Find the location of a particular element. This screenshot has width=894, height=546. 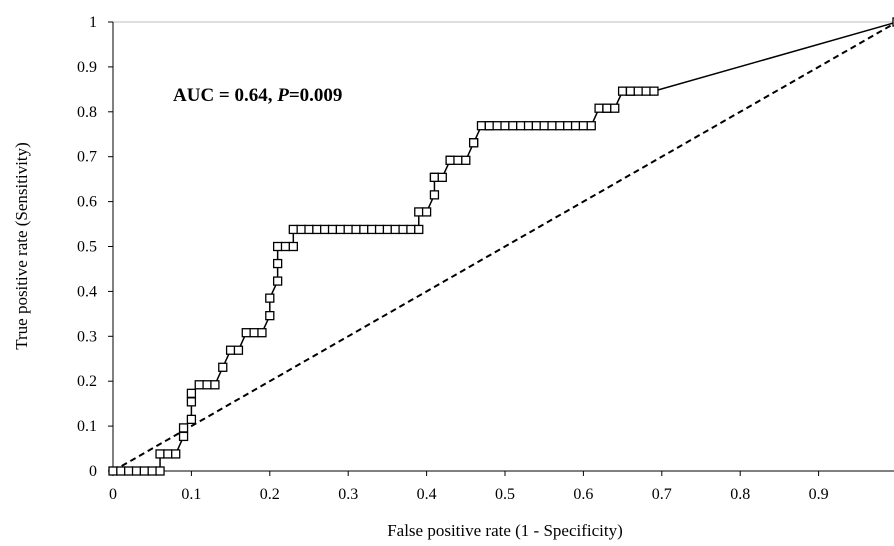

y-tick-label: 0.8 is located at coordinates (87, 112).